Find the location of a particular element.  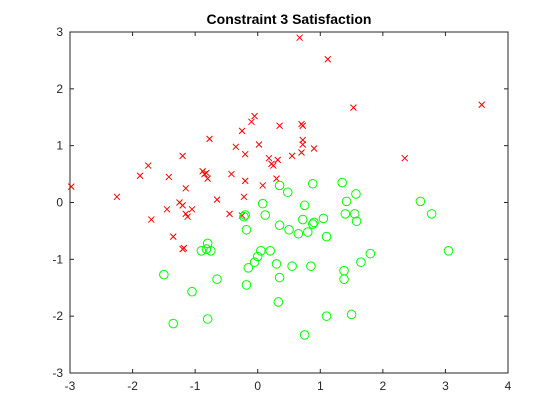

x-tick-label: 1 is located at coordinates (320, 386).